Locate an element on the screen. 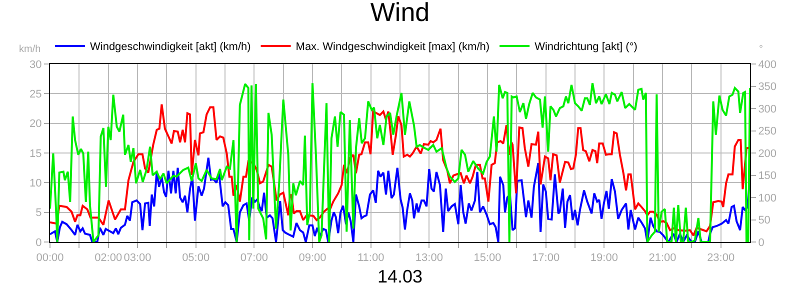 The image size is (800, 300). legend-label: Windgeschwindigkeit [akt] (km/h) is located at coordinates (170, 47).